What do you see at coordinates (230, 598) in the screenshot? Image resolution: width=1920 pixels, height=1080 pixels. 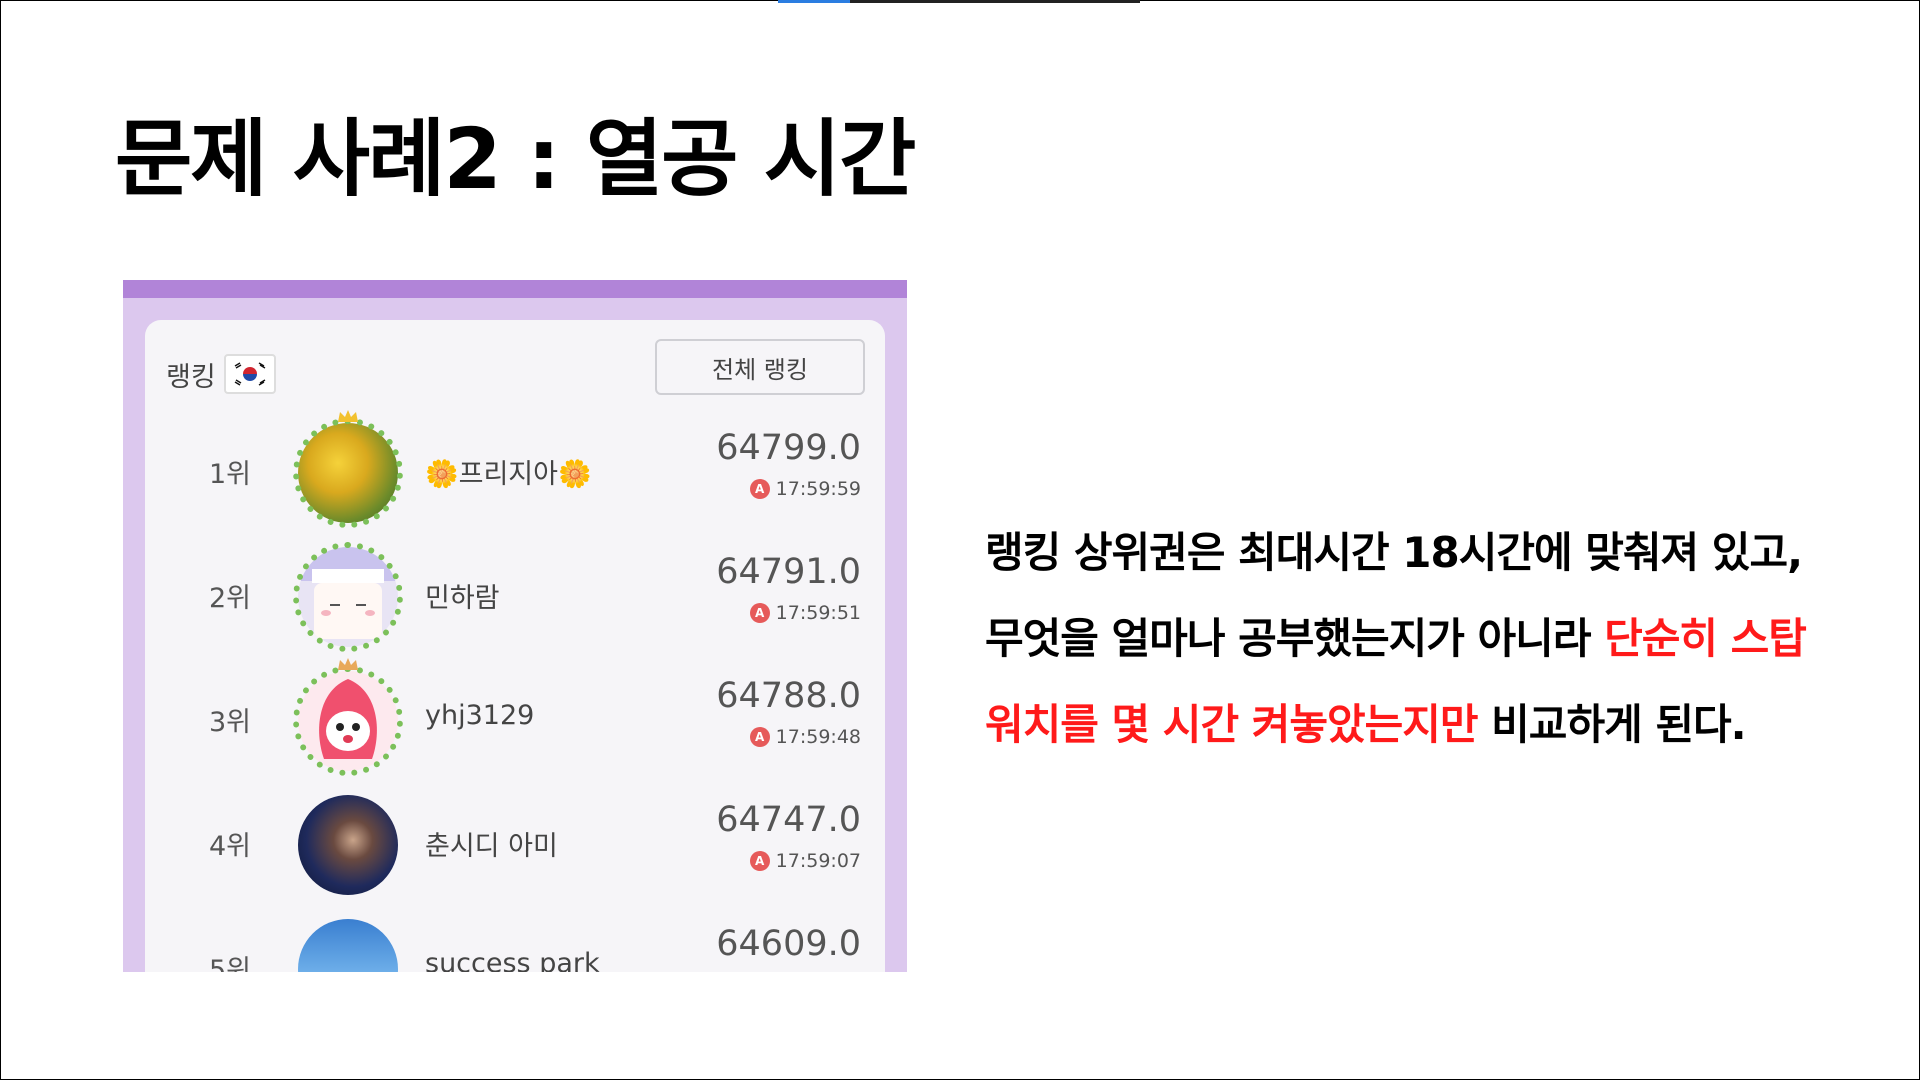 I see `rank-number: 2위` at bounding box center [230, 598].